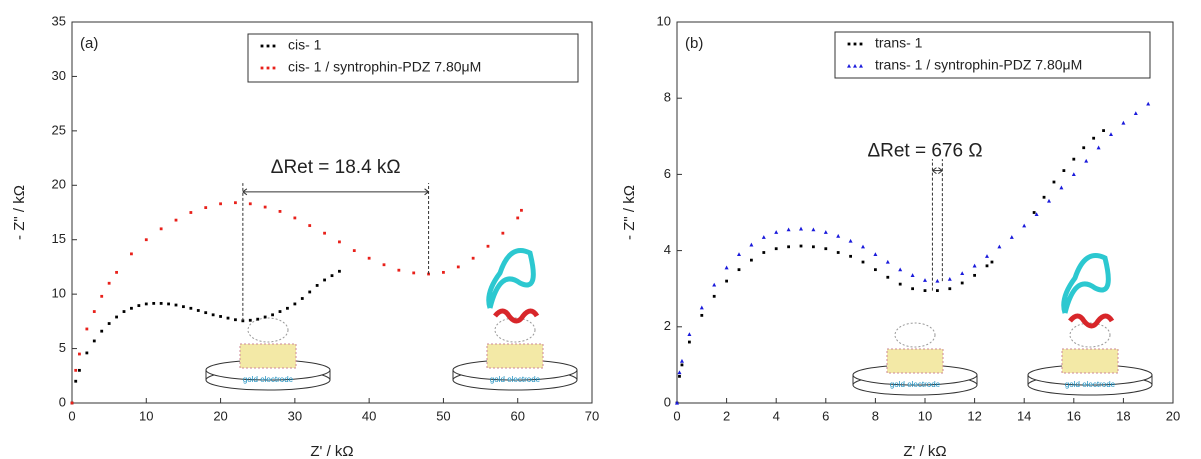 This screenshot has width=1201, height=459. I want to click on x-tick-label: 4, so click(776, 415).